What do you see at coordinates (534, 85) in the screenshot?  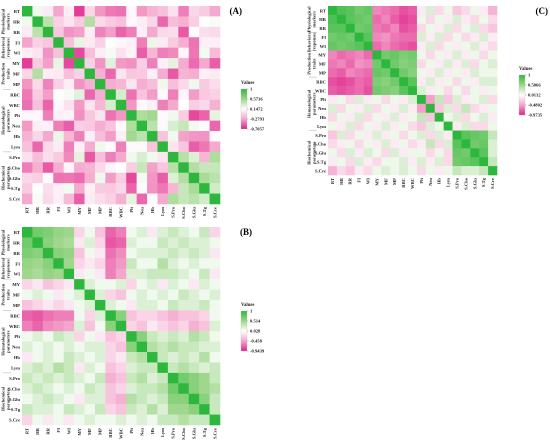 I see `legend-tick-label: 0.5066` at bounding box center [534, 85].